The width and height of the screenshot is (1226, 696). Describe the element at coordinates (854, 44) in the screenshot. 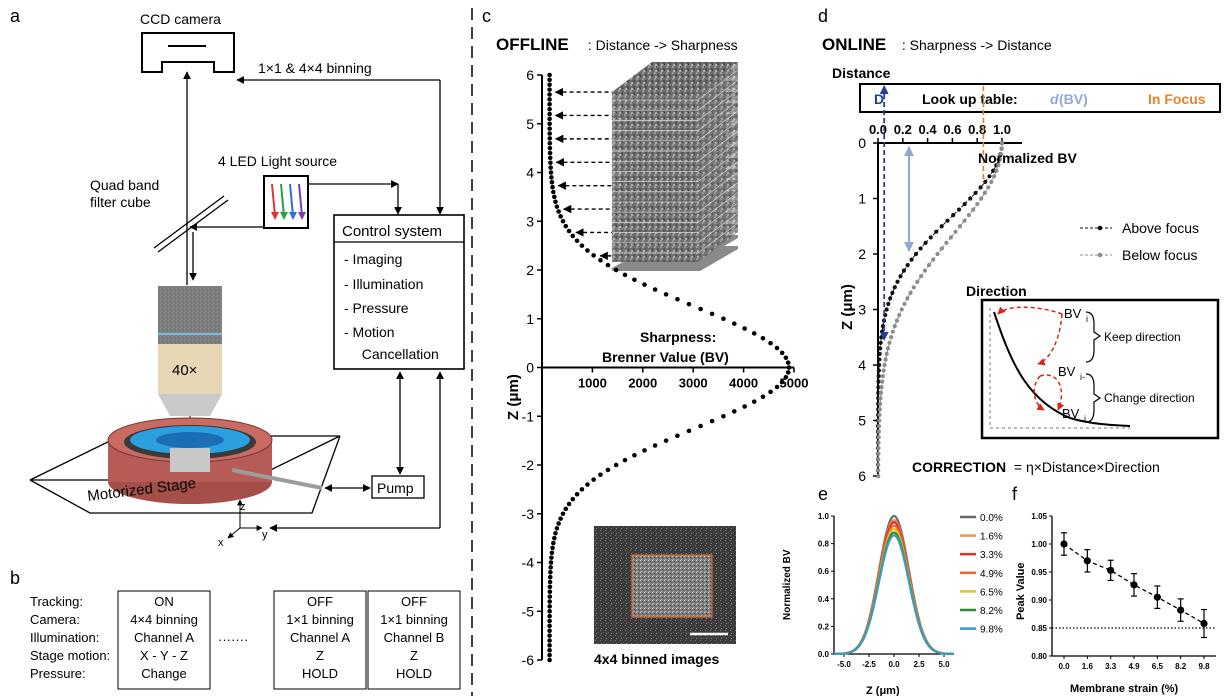

I see `online-title: ONLINE` at that location.